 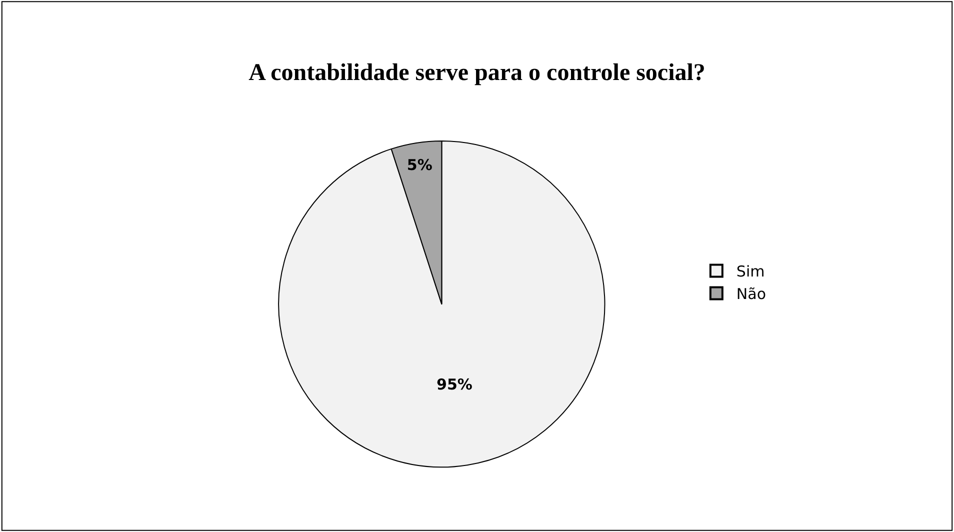 What do you see at coordinates (419, 165) in the screenshot?
I see `data-label: 5%` at bounding box center [419, 165].